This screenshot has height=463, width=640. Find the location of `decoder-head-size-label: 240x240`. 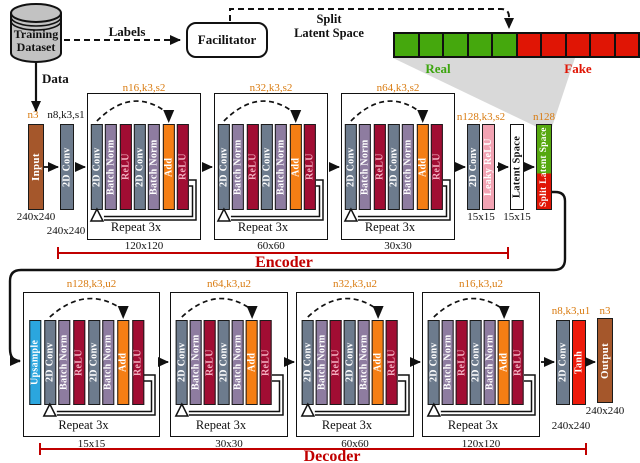

decoder-head-size-label: 240x240 is located at coordinates (571, 426).